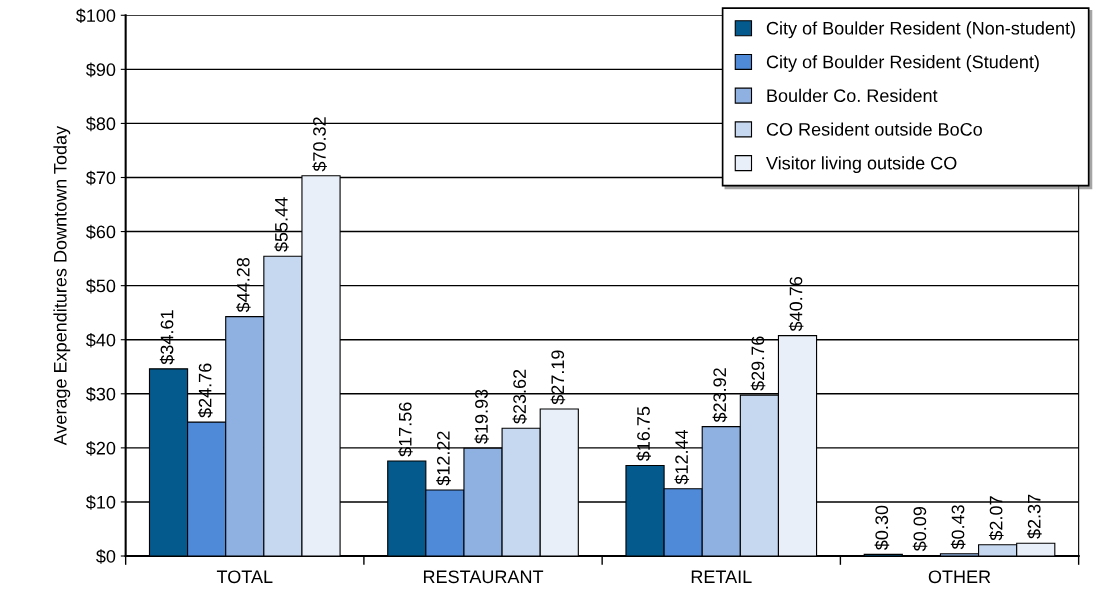  Describe the element at coordinates (481, 416) in the screenshot. I see `data-label: $19.93` at that location.